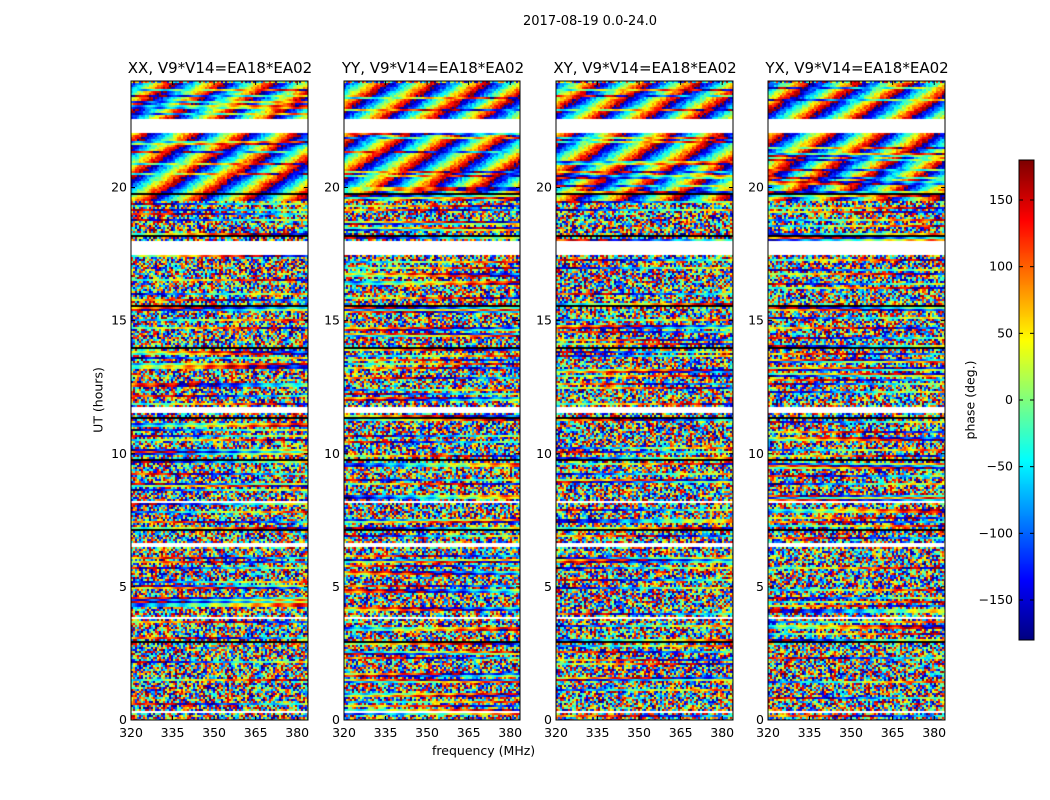 The height and width of the screenshot is (800, 1050). I want to click on panel-title-yy: YY, V9*V14=EA18*EA02, so click(433, 68).